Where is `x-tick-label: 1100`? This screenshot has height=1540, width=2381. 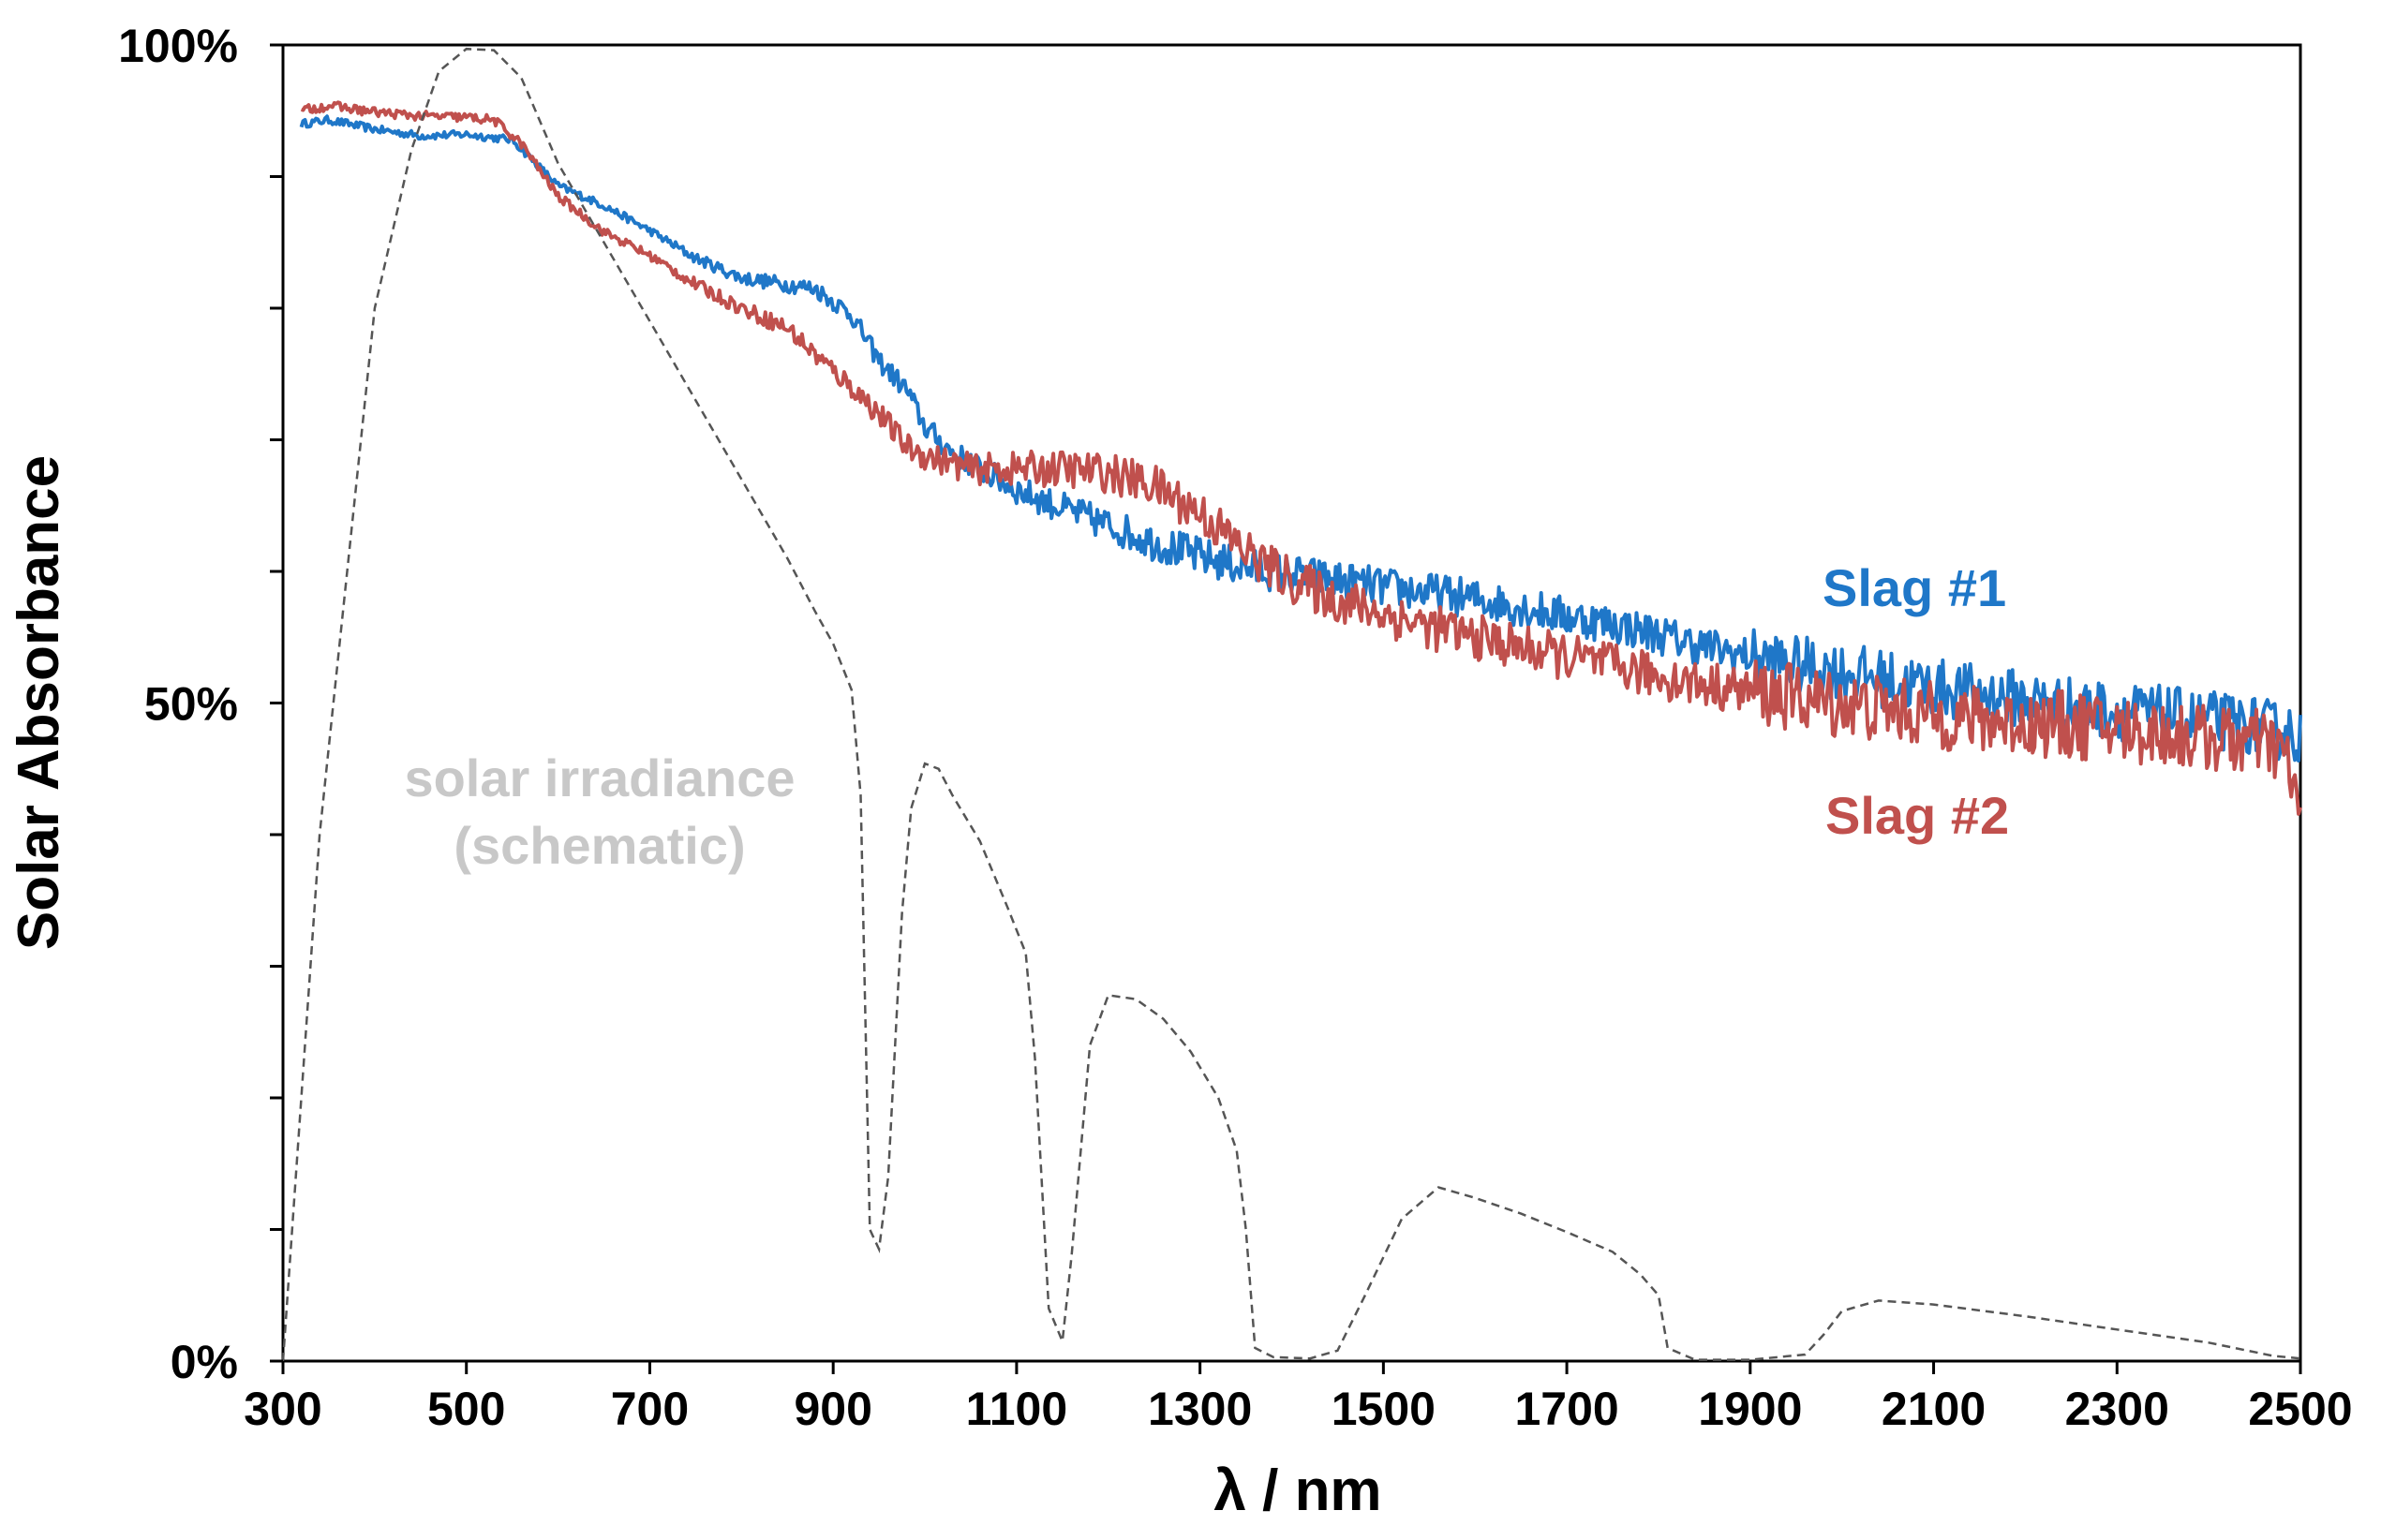 x-tick-label: 1100 is located at coordinates (1016, 1409).